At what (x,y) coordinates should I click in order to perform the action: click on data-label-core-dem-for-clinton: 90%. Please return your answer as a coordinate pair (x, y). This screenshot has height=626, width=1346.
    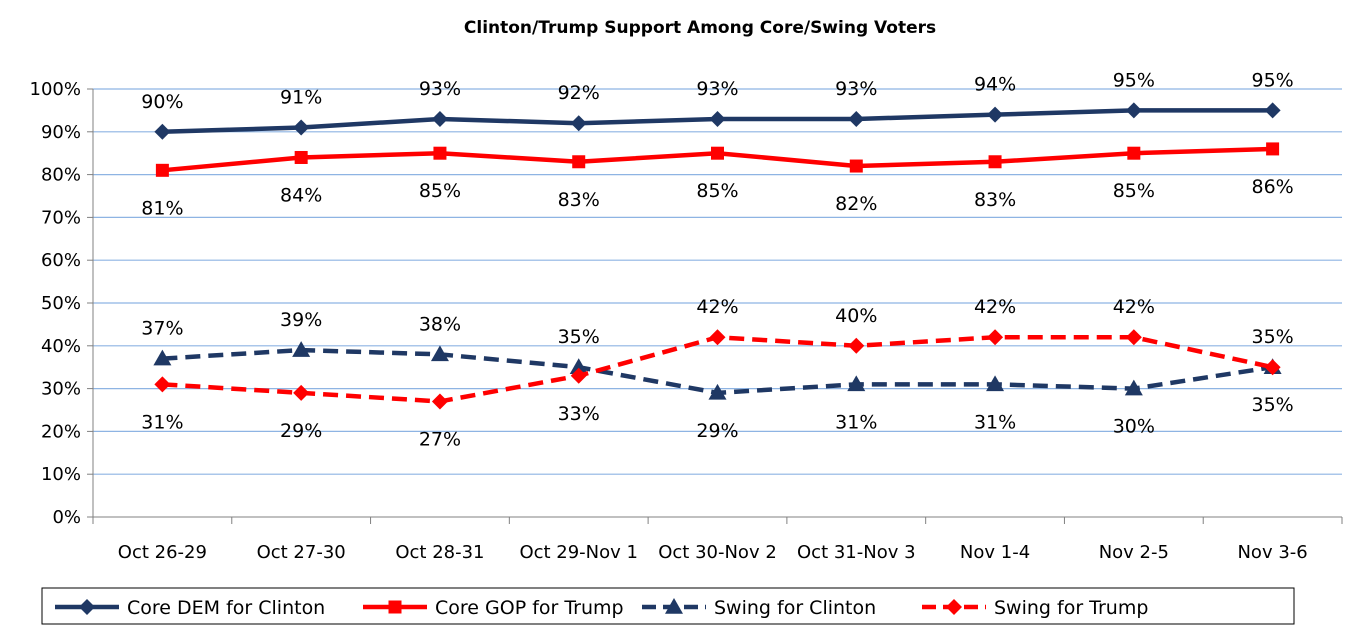
    Looking at the image, I should click on (162, 102).